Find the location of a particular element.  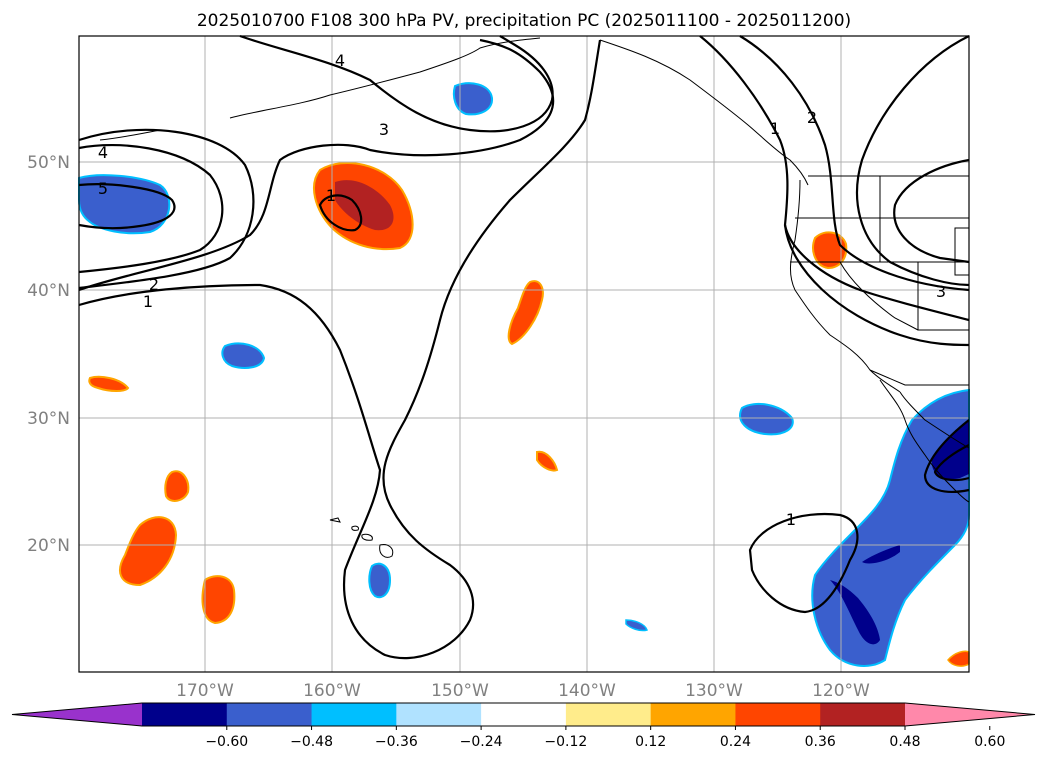

contour-3-west is located at coordinates (166, 209).